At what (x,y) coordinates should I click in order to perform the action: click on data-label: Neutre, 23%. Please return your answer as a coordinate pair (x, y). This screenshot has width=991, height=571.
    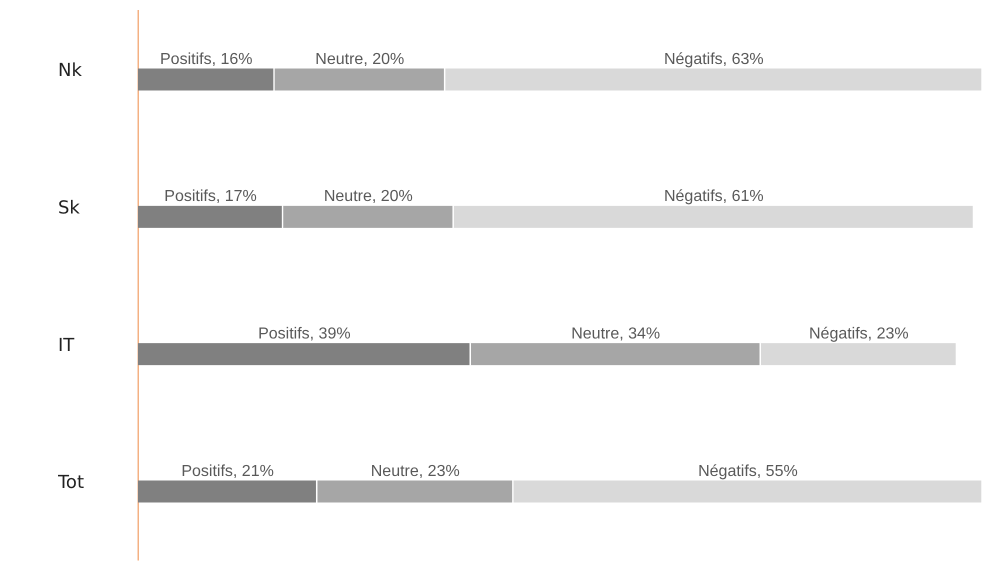
    Looking at the image, I should click on (415, 471).